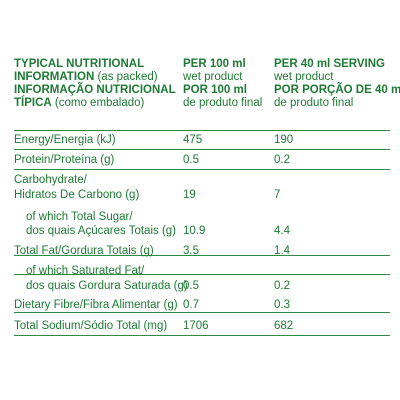 This screenshot has width=400, height=400. What do you see at coordinates (215, 90) in the screenshot?
I see `header-per100-pt-title: POR 100 ml` at bounding box center [215, 90].